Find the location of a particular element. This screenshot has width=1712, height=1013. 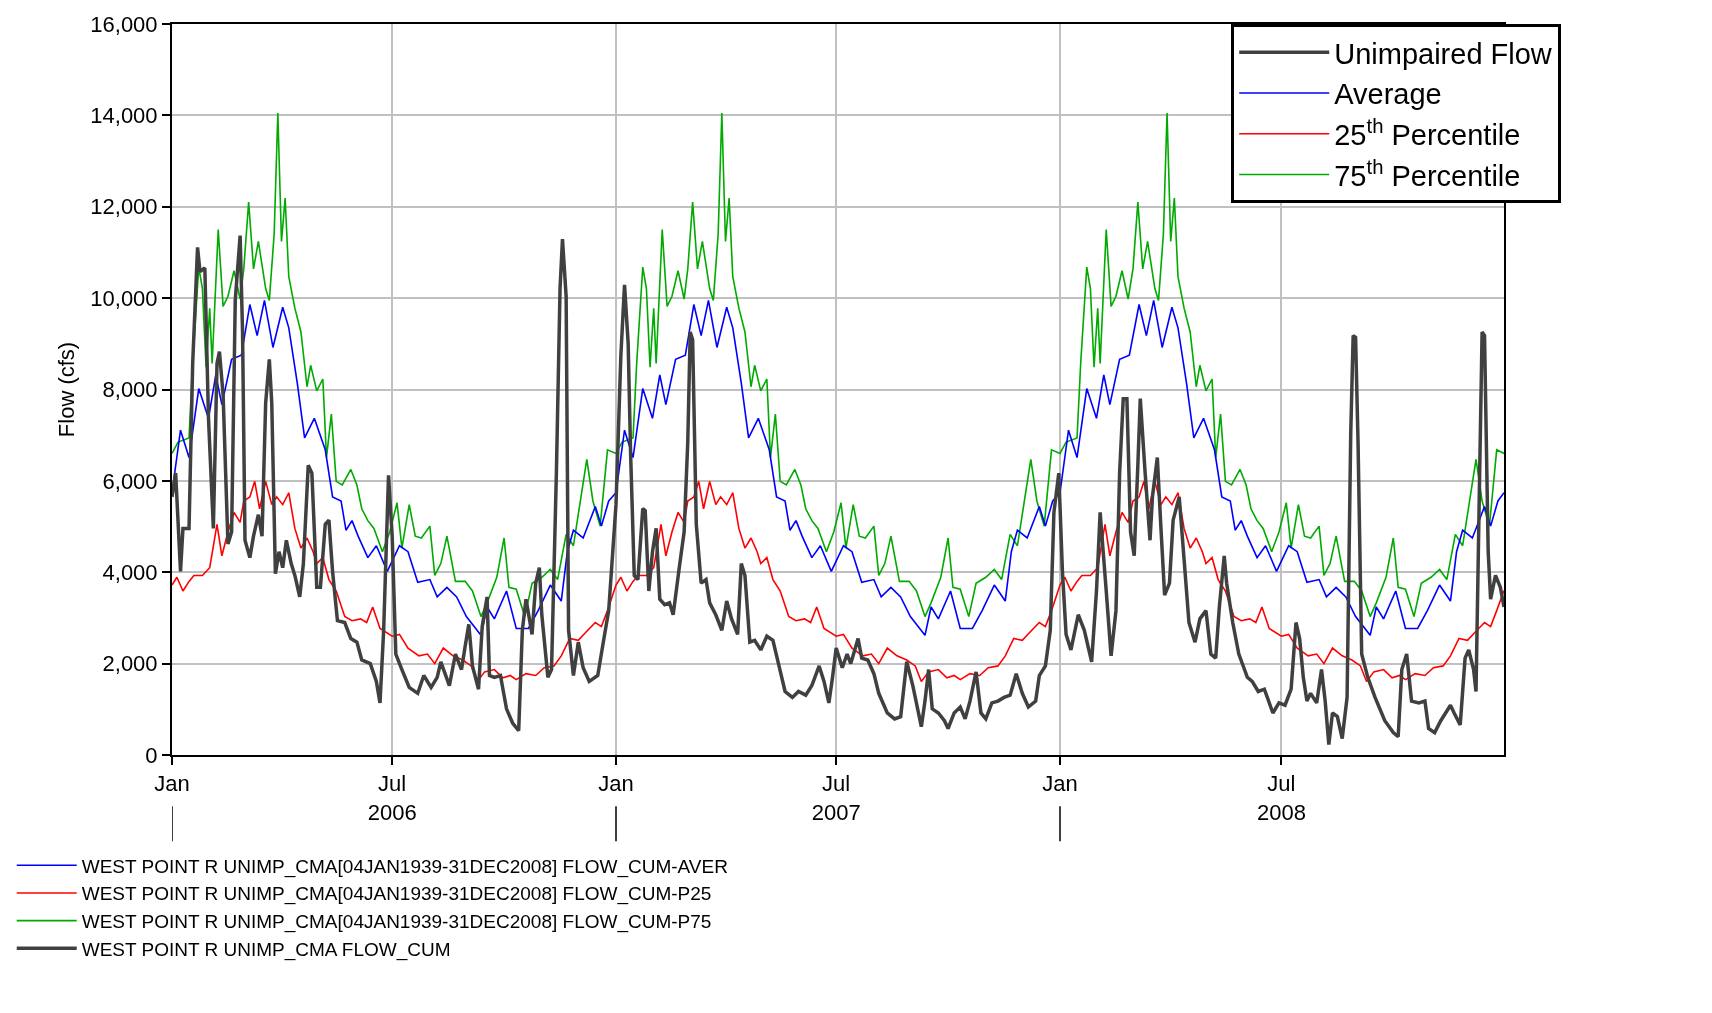

y-tick-label: 10,000 is located at coordinates (124, 298).